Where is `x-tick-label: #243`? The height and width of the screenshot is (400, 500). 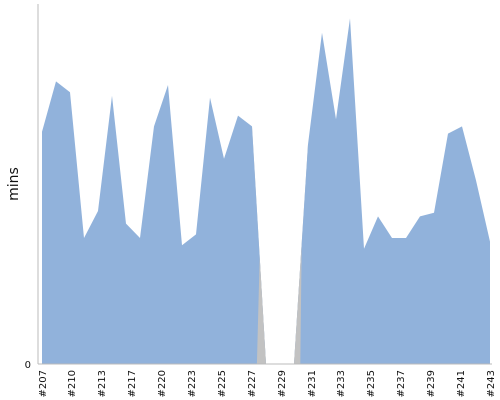
x-tick-label: #243 is located at coordinates (491, 383).